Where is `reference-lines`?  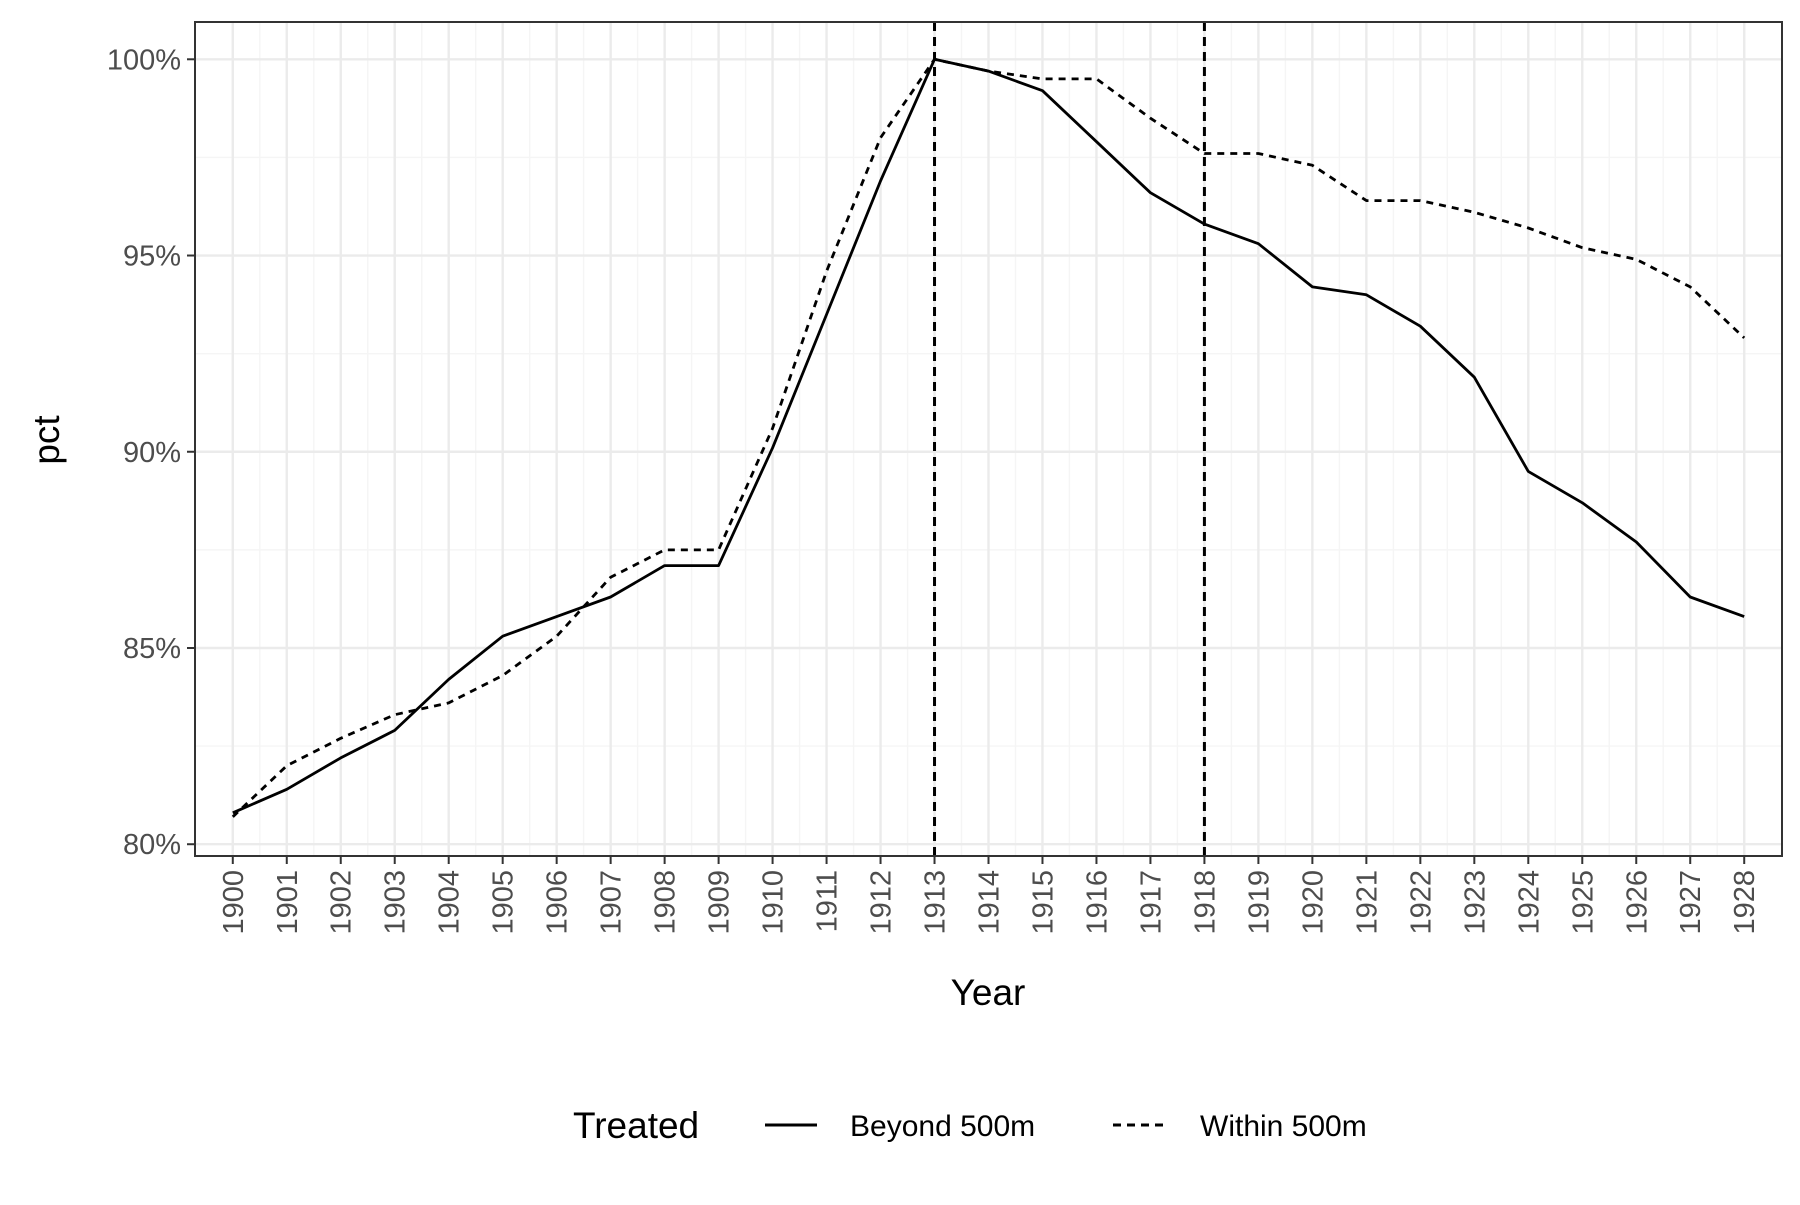
reference-lines is located at coordinates (1069, 439).